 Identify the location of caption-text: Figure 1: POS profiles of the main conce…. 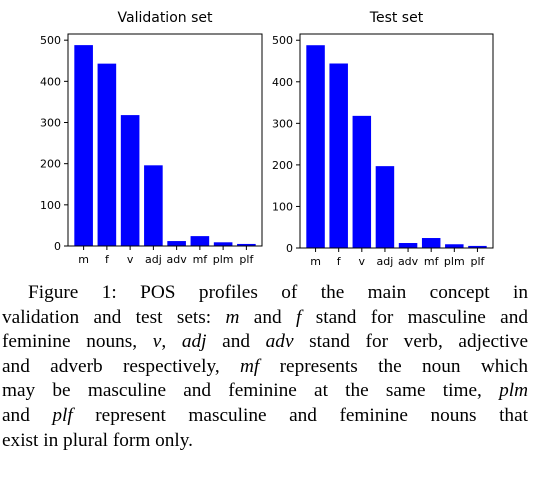
(278, 292).